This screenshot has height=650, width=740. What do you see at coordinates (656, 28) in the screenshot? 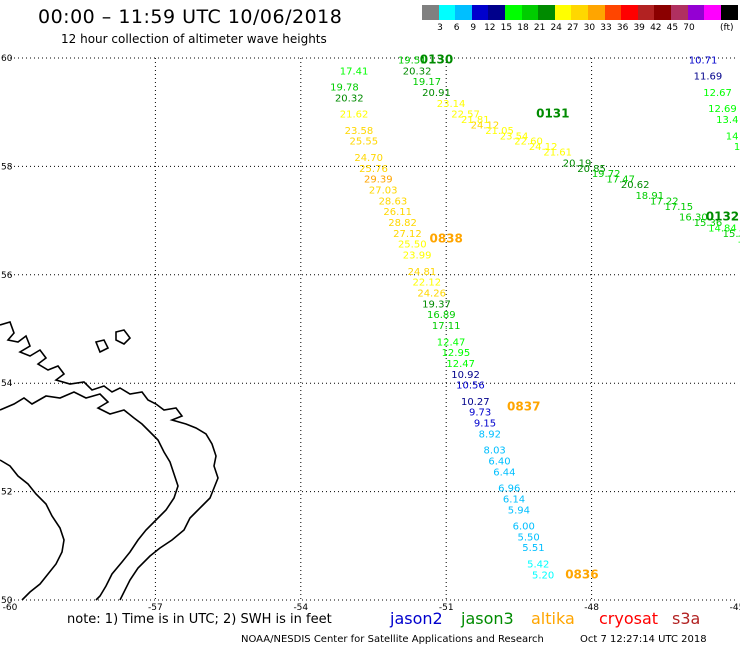
I see `color-scale-label: 42` at bounding box center [656, 28].